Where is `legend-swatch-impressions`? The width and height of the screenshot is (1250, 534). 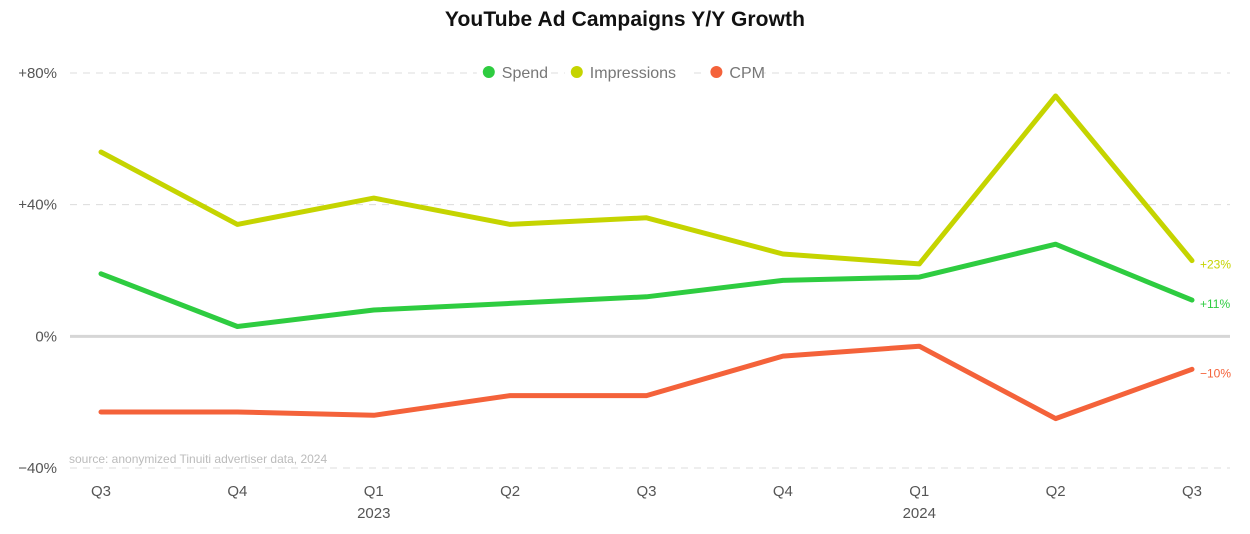
legend-swatch-impressions is located at coordinates (576, 72).